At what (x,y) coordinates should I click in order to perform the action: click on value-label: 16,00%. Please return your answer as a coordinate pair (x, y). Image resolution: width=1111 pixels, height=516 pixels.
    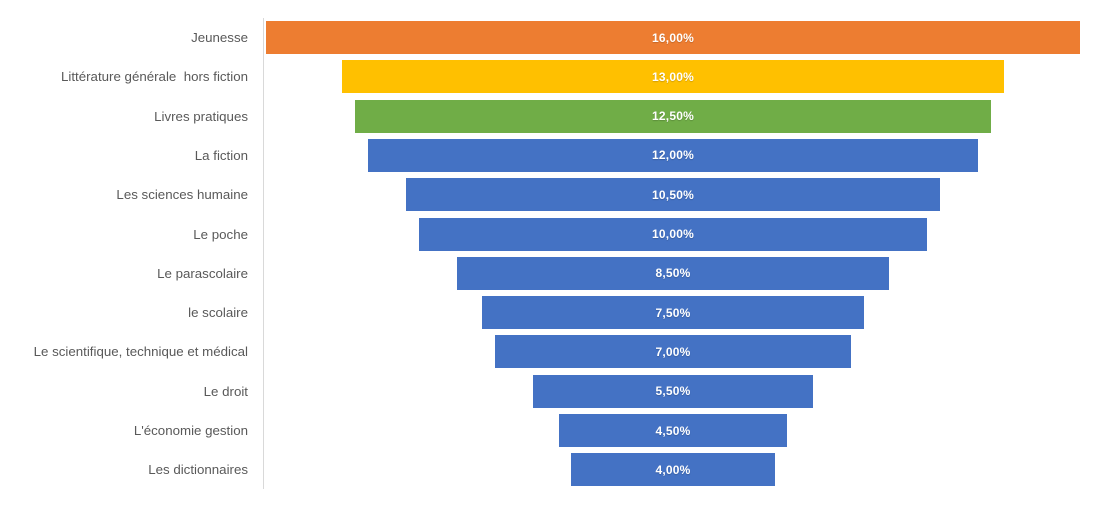
    Looking at the image, I should click on (673, 37).